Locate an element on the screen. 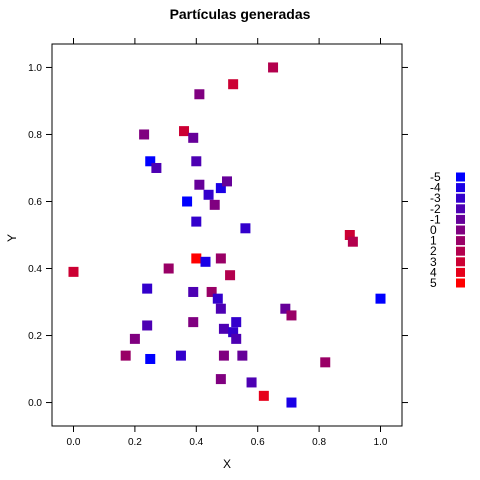 This screenshot has height=480, width=480. x-axis-label: X is located at coordinates (227, 464).